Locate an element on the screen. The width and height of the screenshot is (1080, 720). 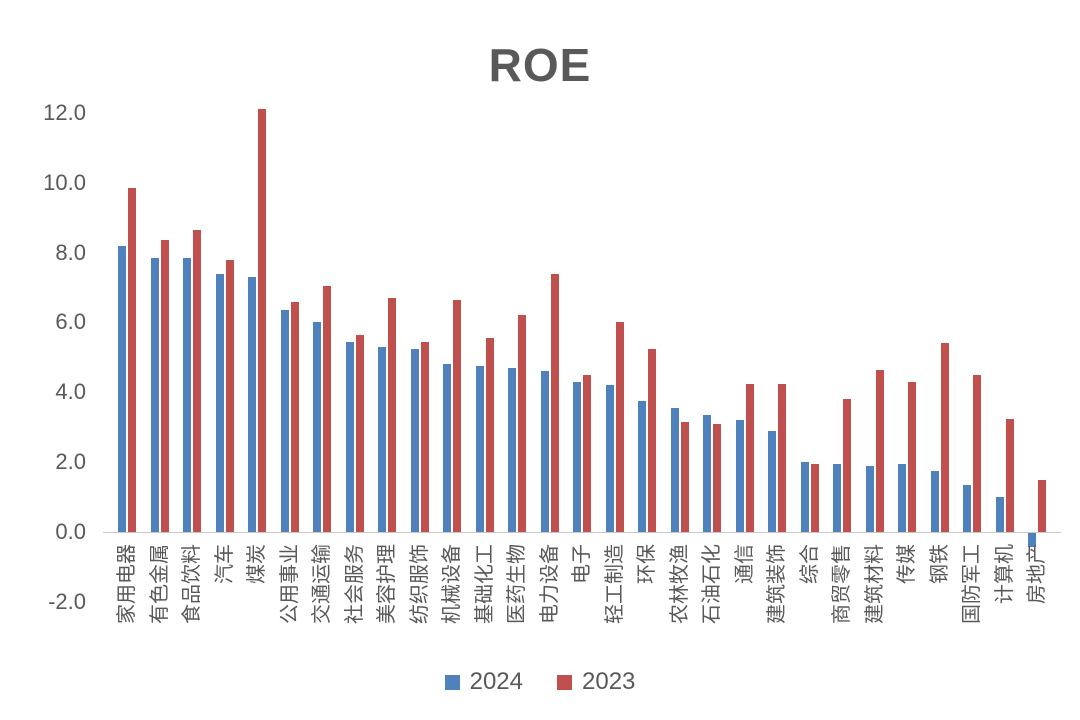
legend-item-2023: 2023 is located at coordinates (596, 682).